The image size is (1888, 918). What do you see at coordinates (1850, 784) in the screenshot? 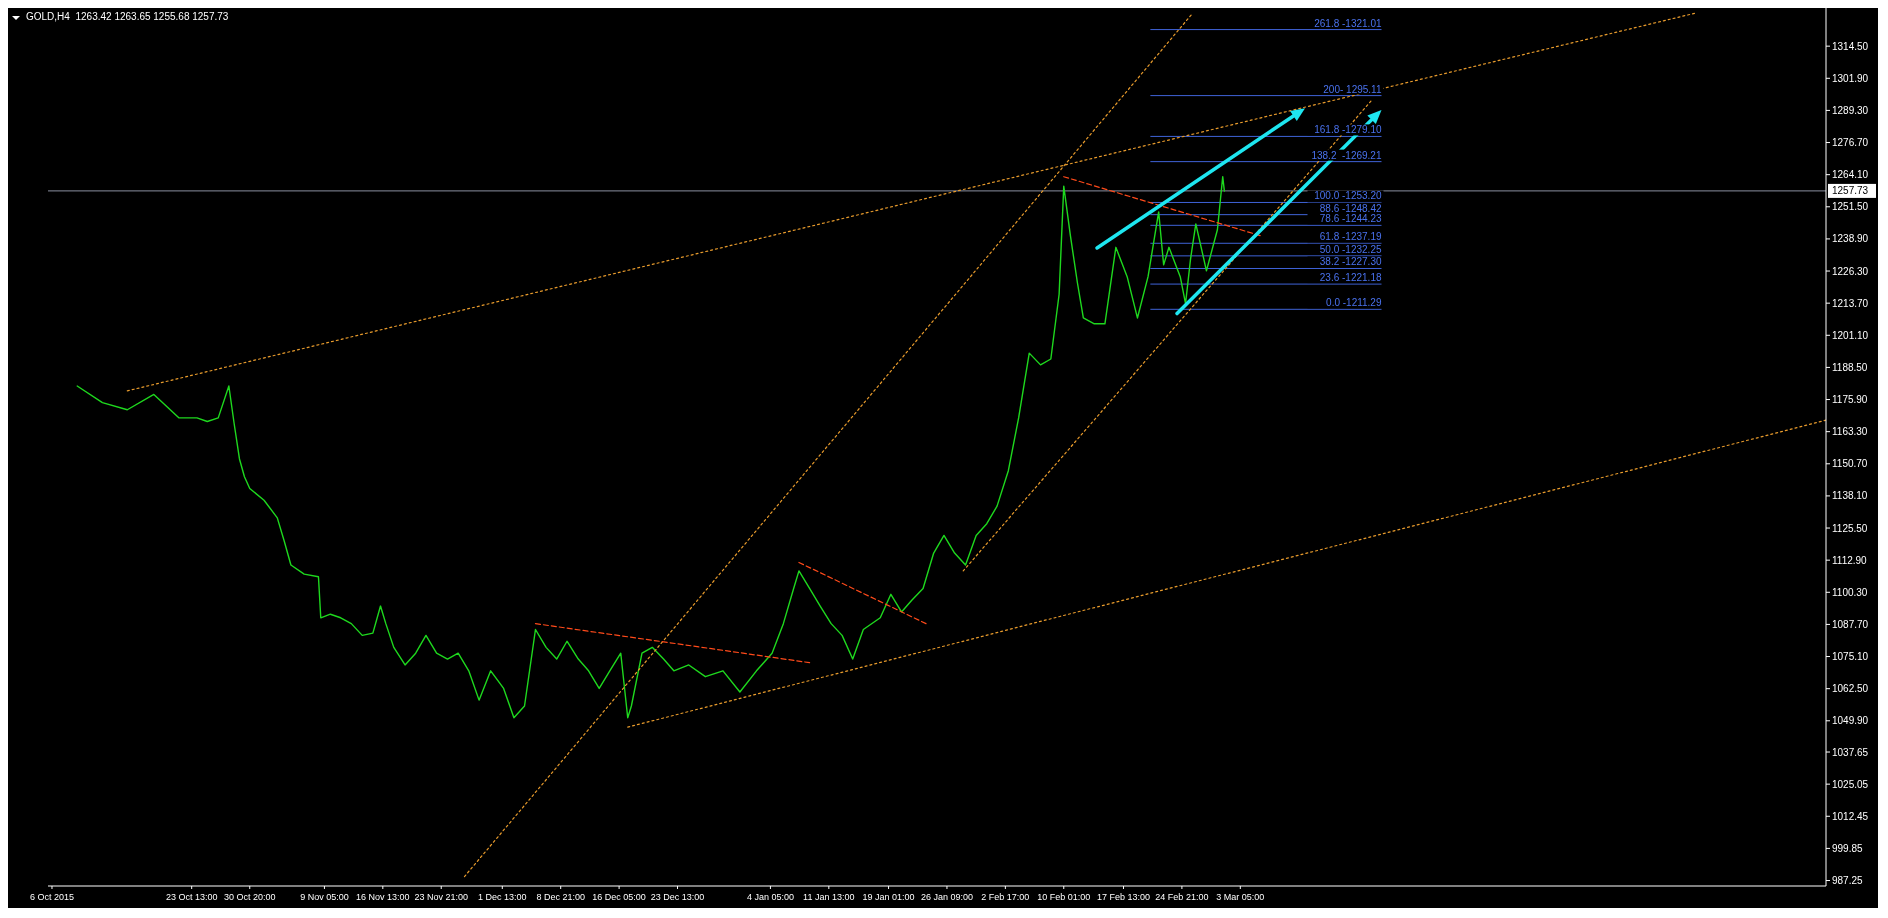
I see `y-tick-label: 1025.05` at bounding box center [1850, 784].